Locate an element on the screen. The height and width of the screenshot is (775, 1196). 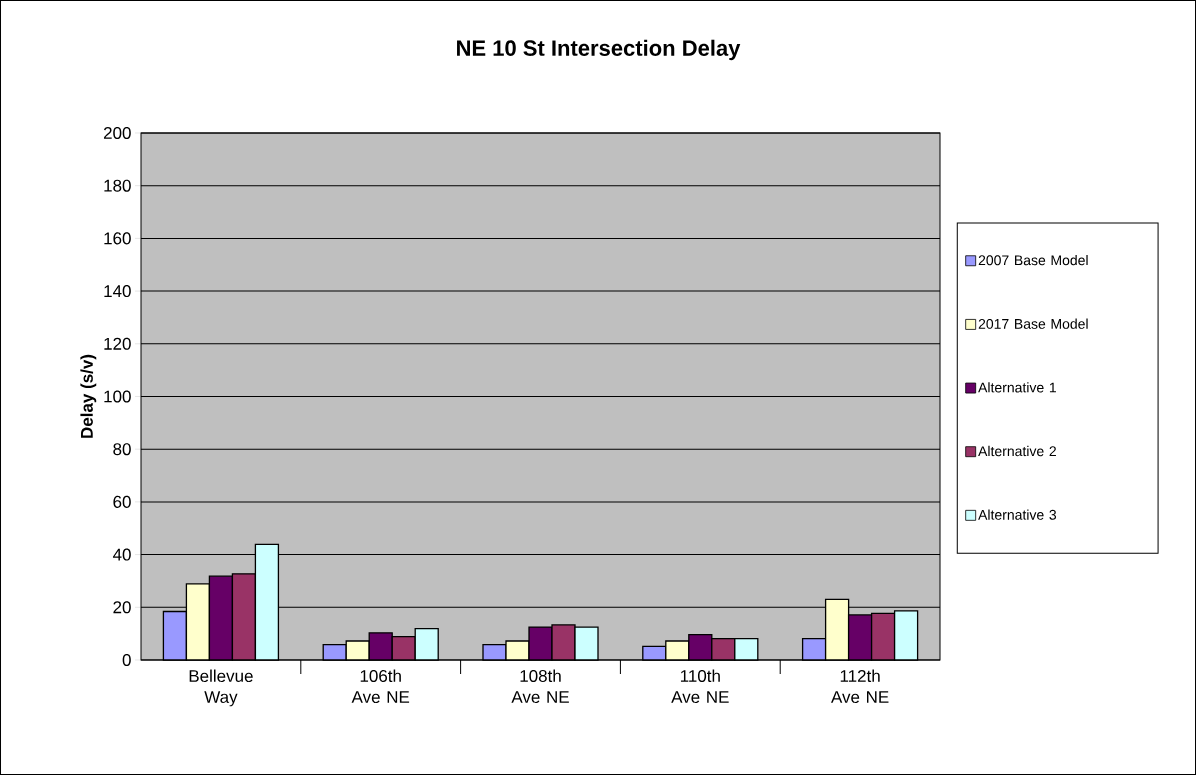
y-tick-label: 40 is located at coordinates (121, 554).